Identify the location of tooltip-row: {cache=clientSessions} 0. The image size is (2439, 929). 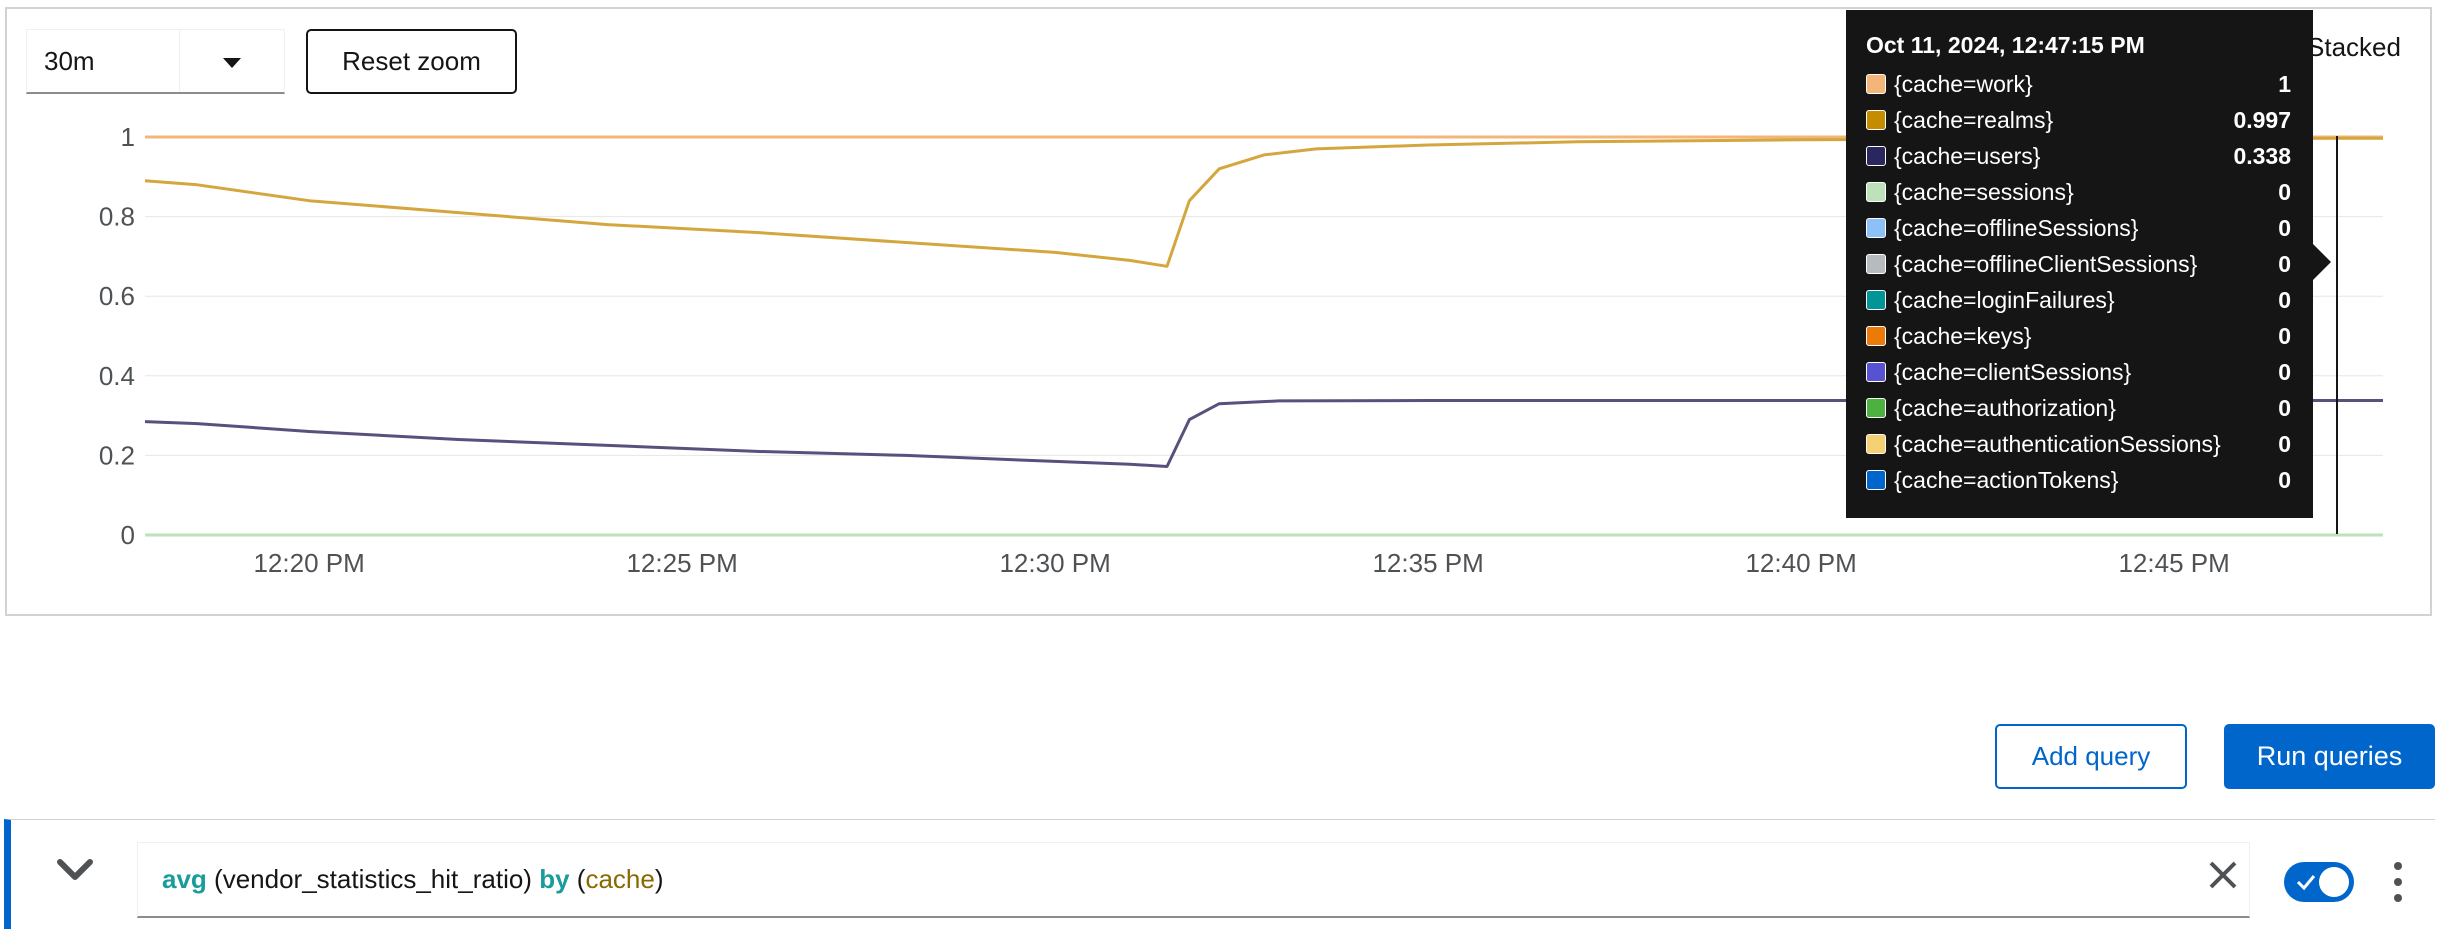
(2078, 372).